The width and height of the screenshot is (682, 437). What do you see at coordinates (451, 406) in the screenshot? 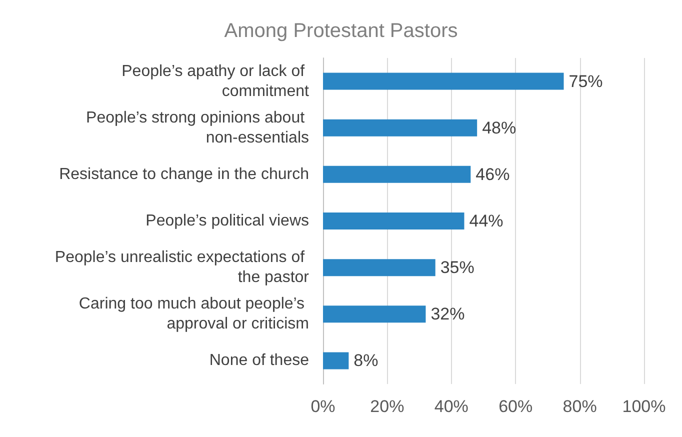
I see `x-tick-label: 40%` at bounding box center [451, 406].